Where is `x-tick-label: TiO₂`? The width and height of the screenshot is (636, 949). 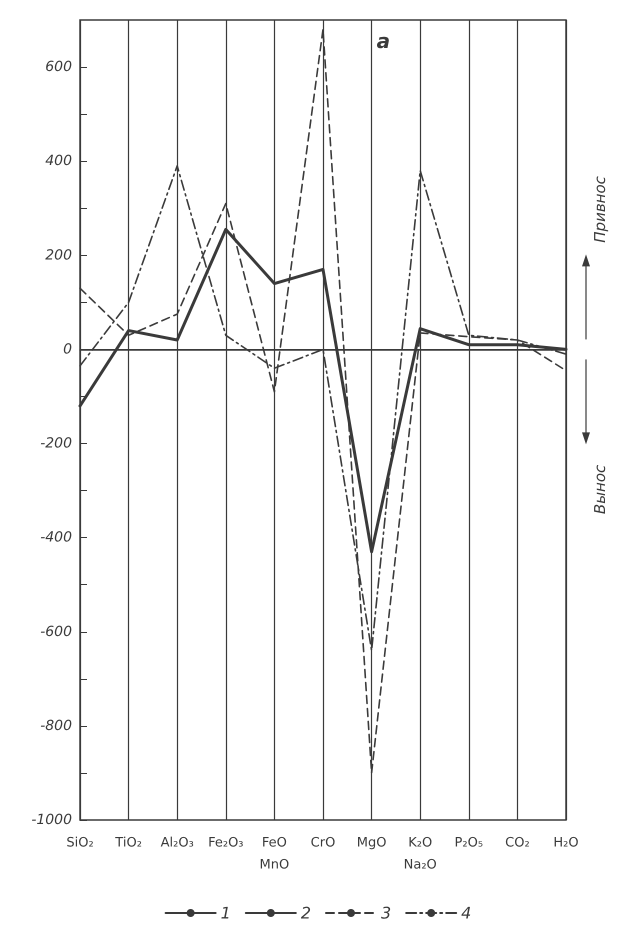 x-tick-label: TiO₂ is located at coordinates (128, 843).